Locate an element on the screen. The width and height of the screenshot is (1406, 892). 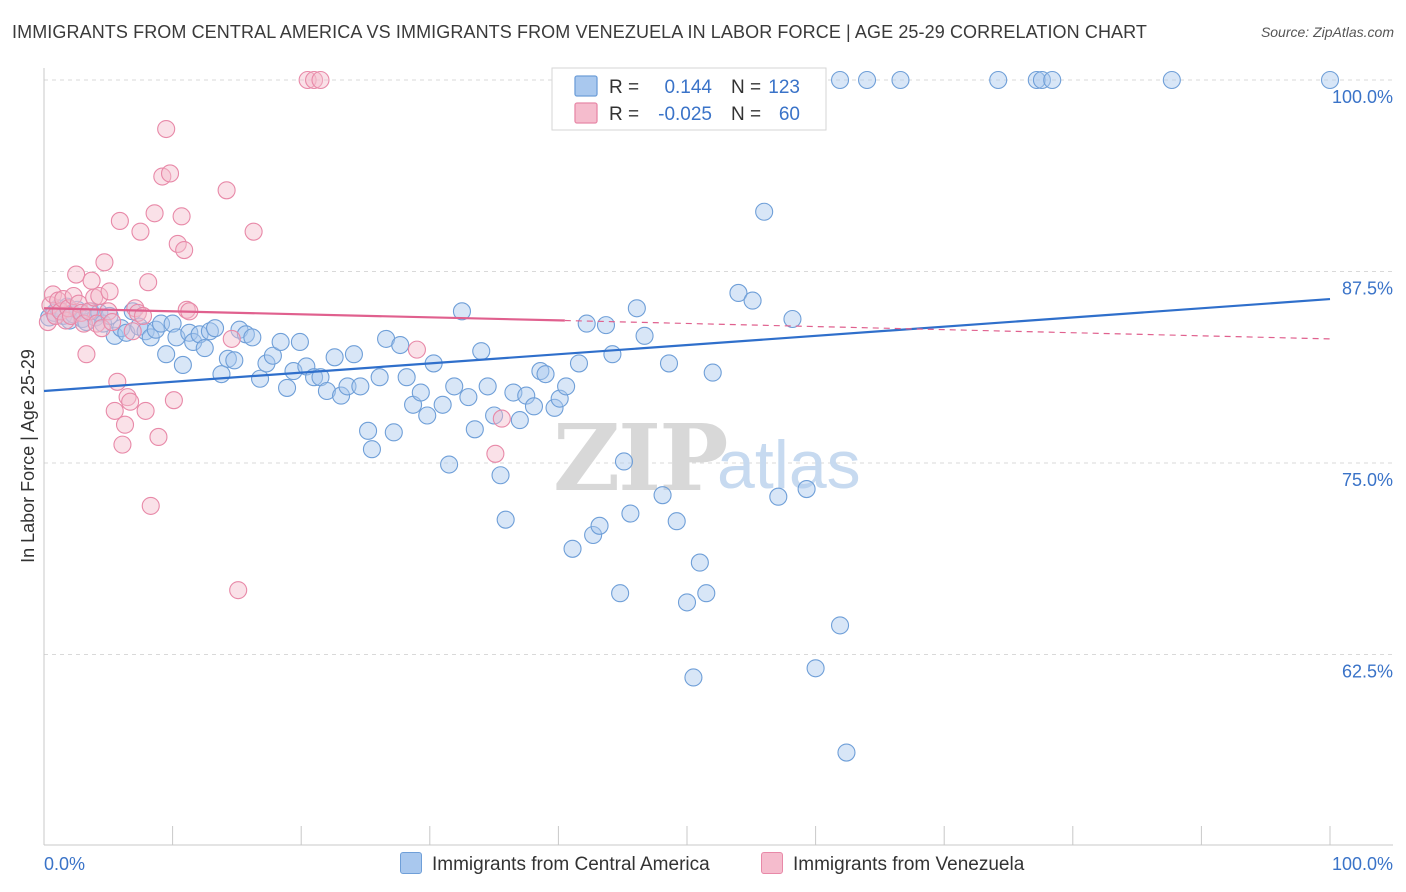
x-axis-ticks is located at coordinates (687, 835).